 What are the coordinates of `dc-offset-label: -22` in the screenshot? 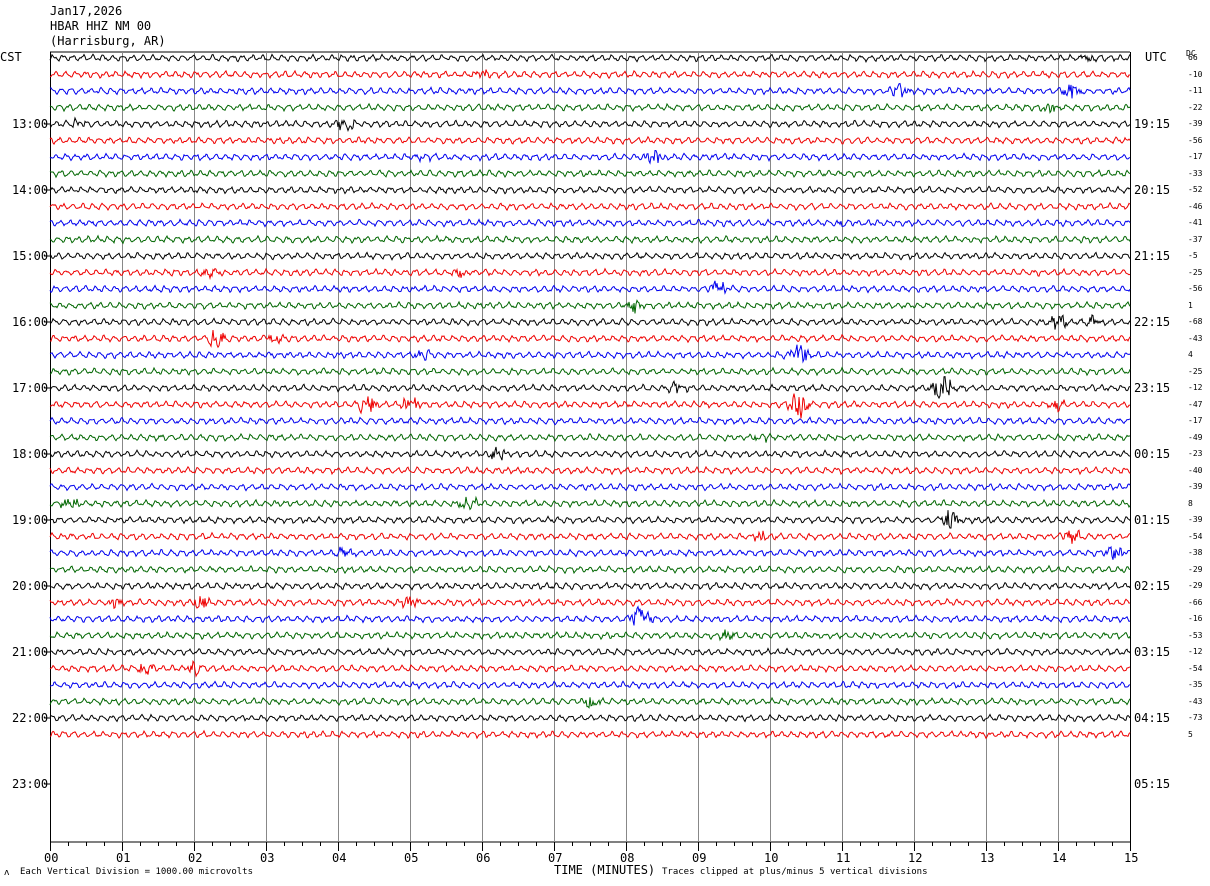 It's located at (1195, 107).